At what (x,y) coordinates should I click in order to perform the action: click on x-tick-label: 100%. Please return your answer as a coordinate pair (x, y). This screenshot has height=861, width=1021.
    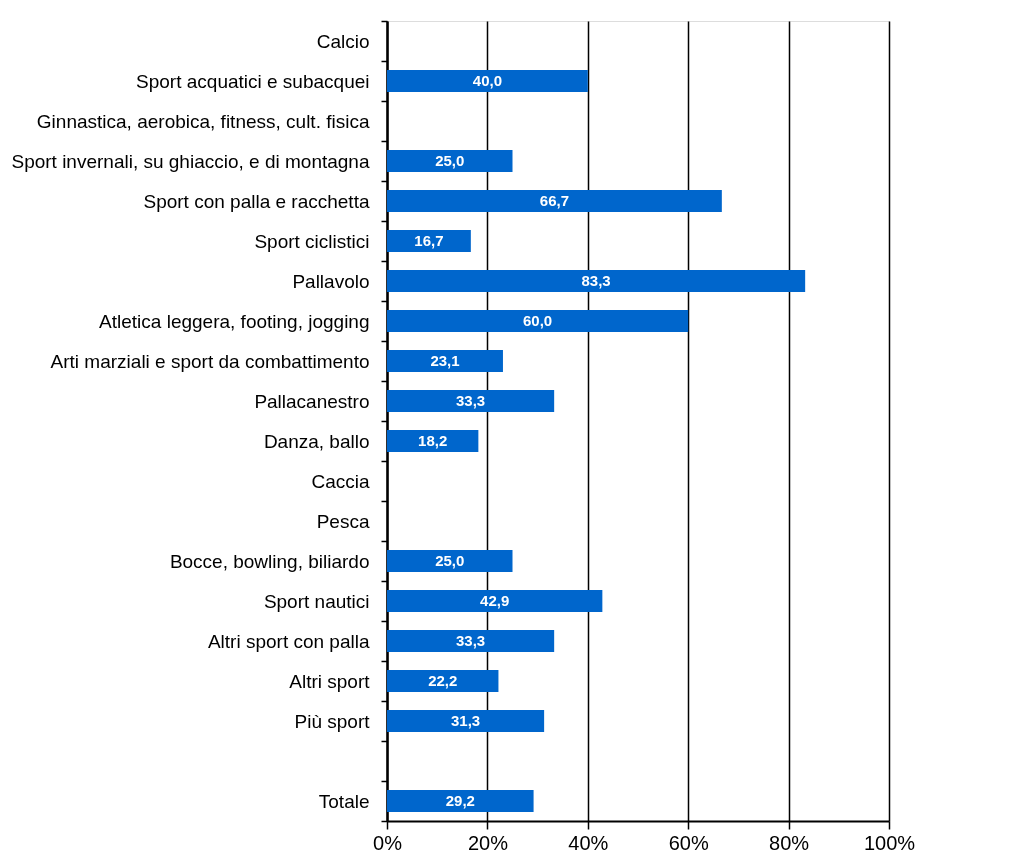
    Looking at the image, I should click on (889, 842).